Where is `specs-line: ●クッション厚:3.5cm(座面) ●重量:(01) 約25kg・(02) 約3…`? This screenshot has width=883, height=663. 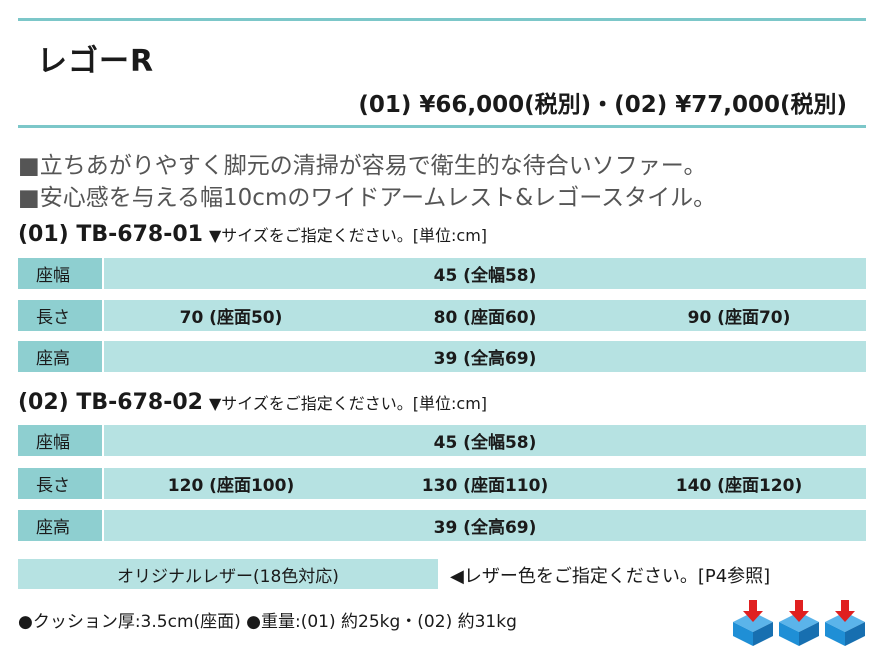 specs-line: ●クッション厚:3.5cm(座面) ●重量:(01) 約25kg・(02) 約3… is located at coordinates (267, 622).